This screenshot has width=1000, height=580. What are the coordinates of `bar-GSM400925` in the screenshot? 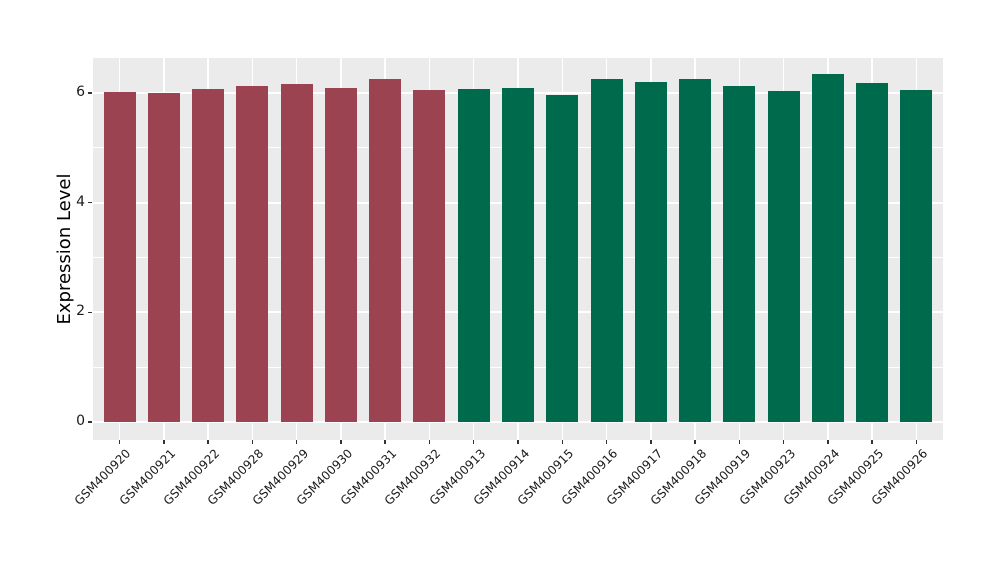 It's located at (872, 252).